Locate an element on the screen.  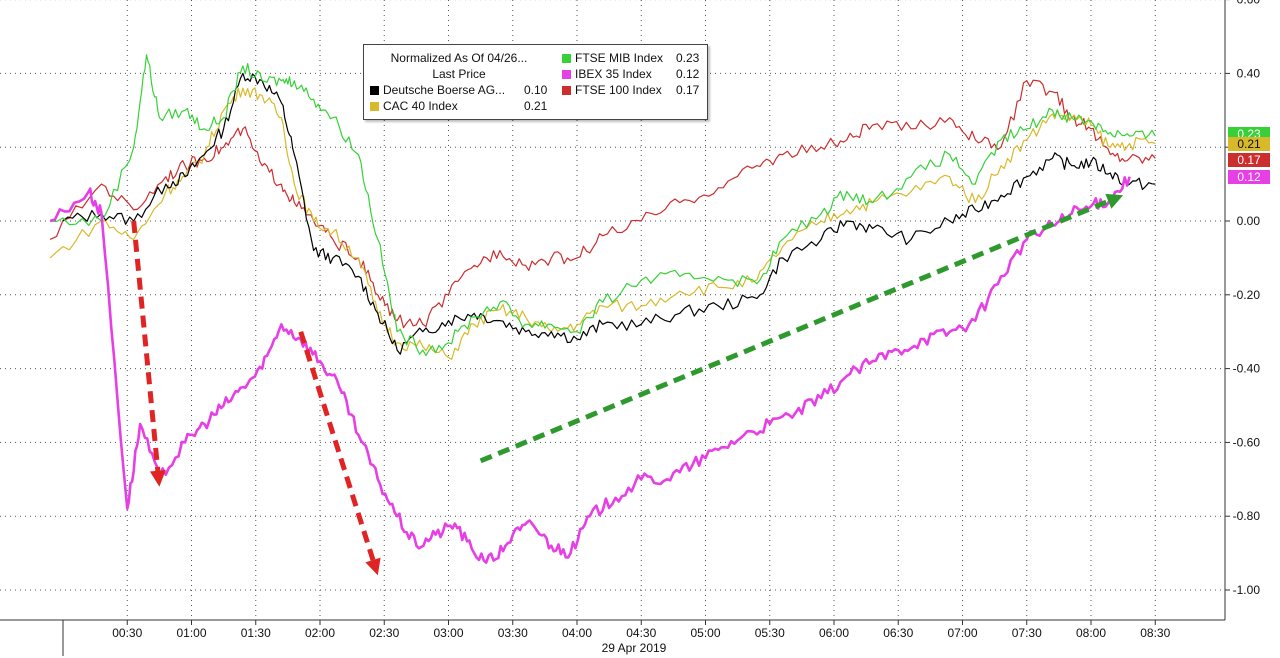
y-tick-label: 0.00 is located at coordinates (1249, 221).